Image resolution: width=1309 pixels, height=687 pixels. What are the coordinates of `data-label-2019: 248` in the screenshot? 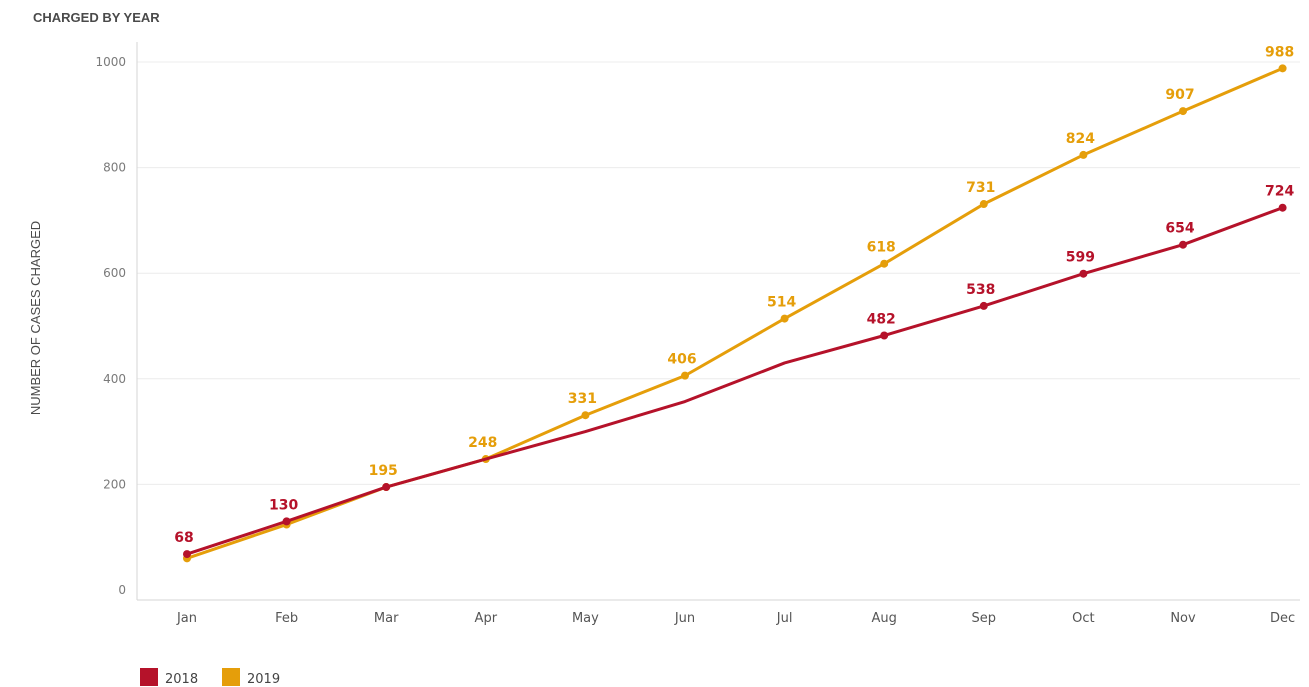 It's located at (482, 443).